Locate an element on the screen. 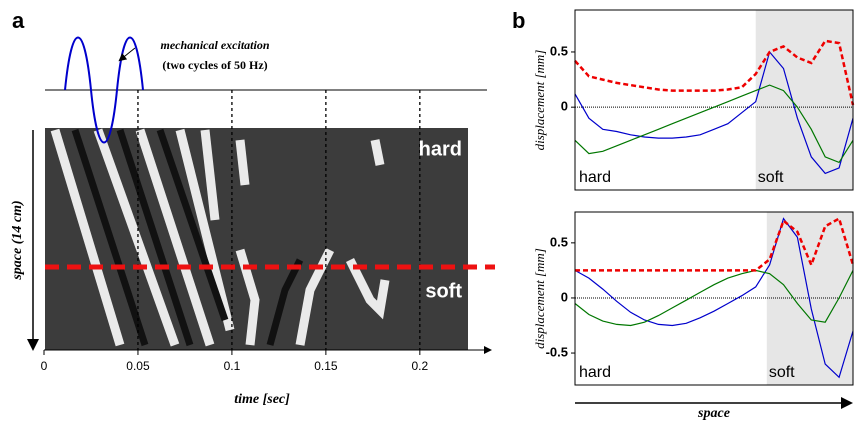  x-tick-label: 0.1 is located at coordinates (232, 366).